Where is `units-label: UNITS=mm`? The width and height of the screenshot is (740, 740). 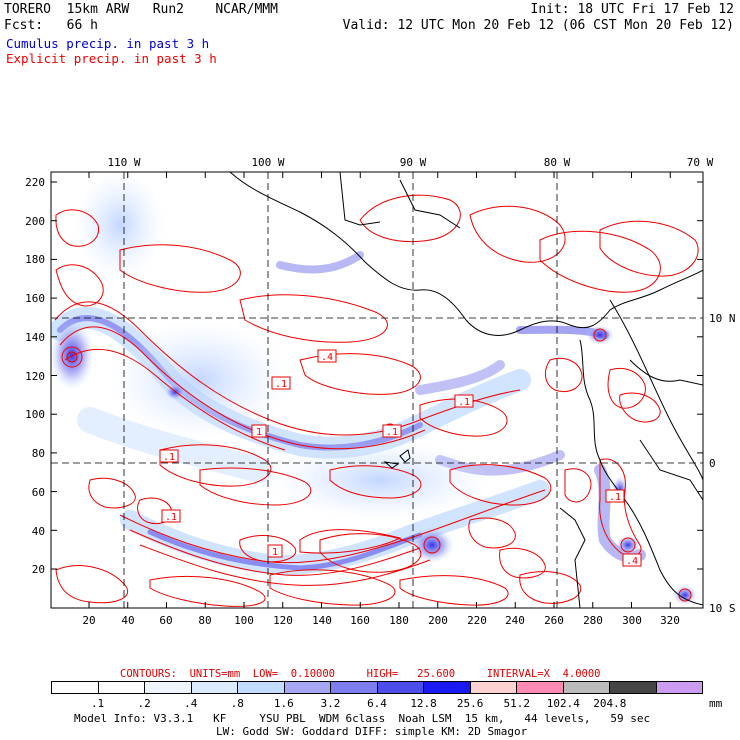
units-label: UNITS=mm is located at coordinates (215, 674).